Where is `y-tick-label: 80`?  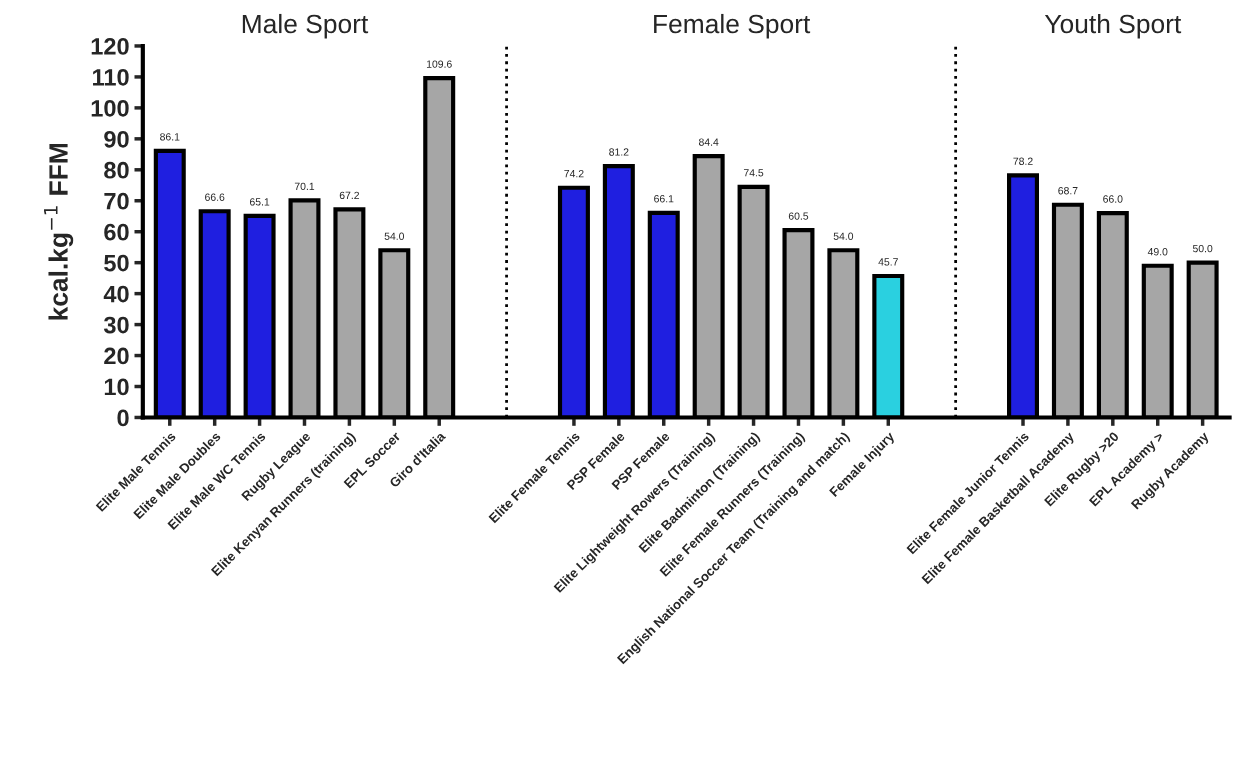
y-tick-label: 80 is located at coordinates (116, 170).